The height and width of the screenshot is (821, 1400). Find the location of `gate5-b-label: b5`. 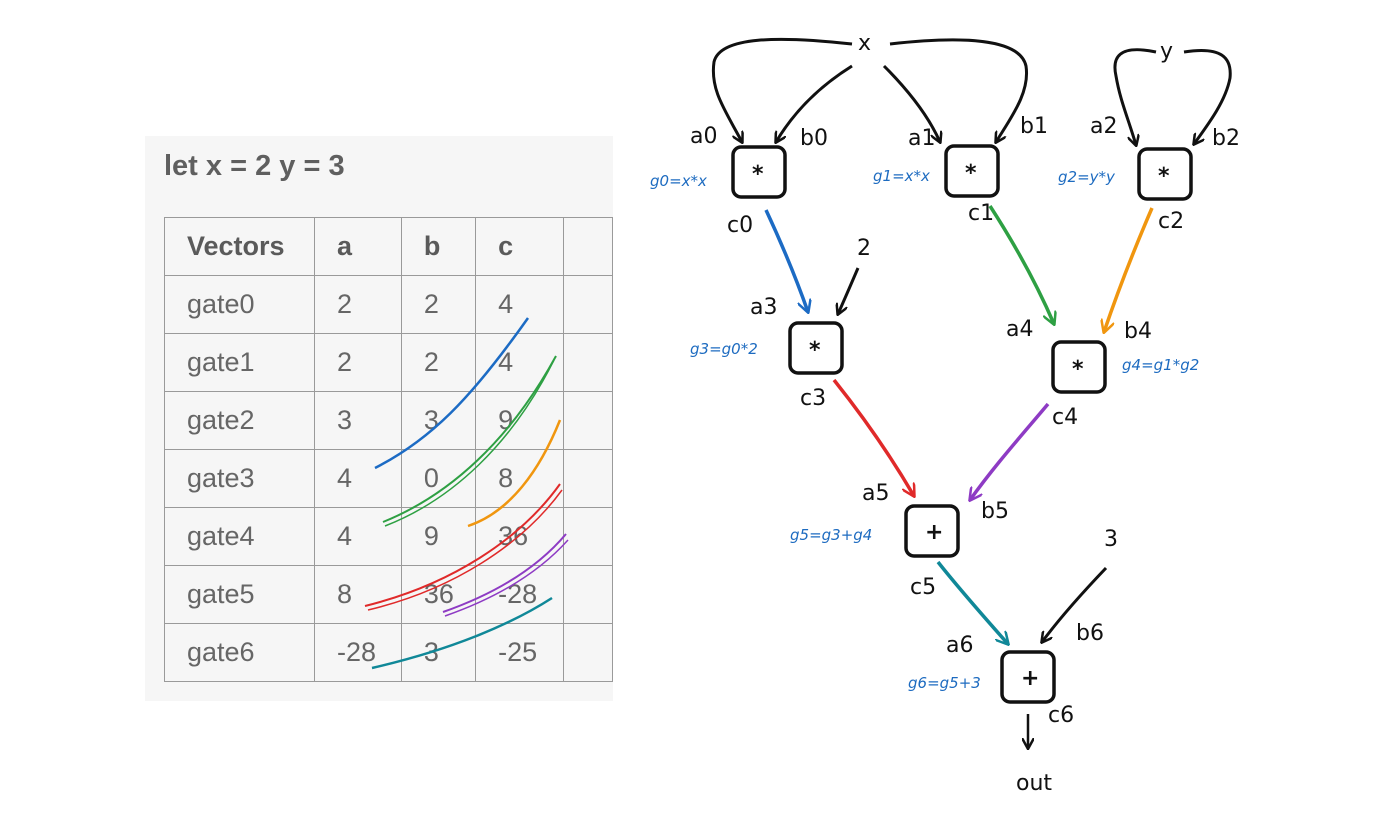

gate5-b-label: b5 is located at coordinates (995, 511).